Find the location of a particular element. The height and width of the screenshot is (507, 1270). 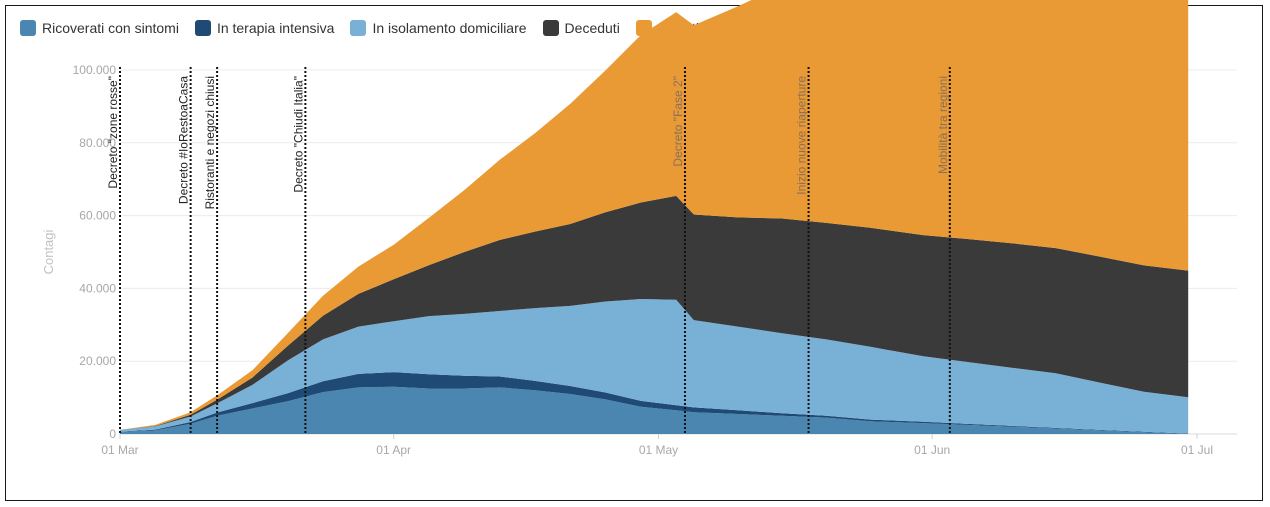

event-label: Mobilità tra regioni is located at coordinates (943, 125).